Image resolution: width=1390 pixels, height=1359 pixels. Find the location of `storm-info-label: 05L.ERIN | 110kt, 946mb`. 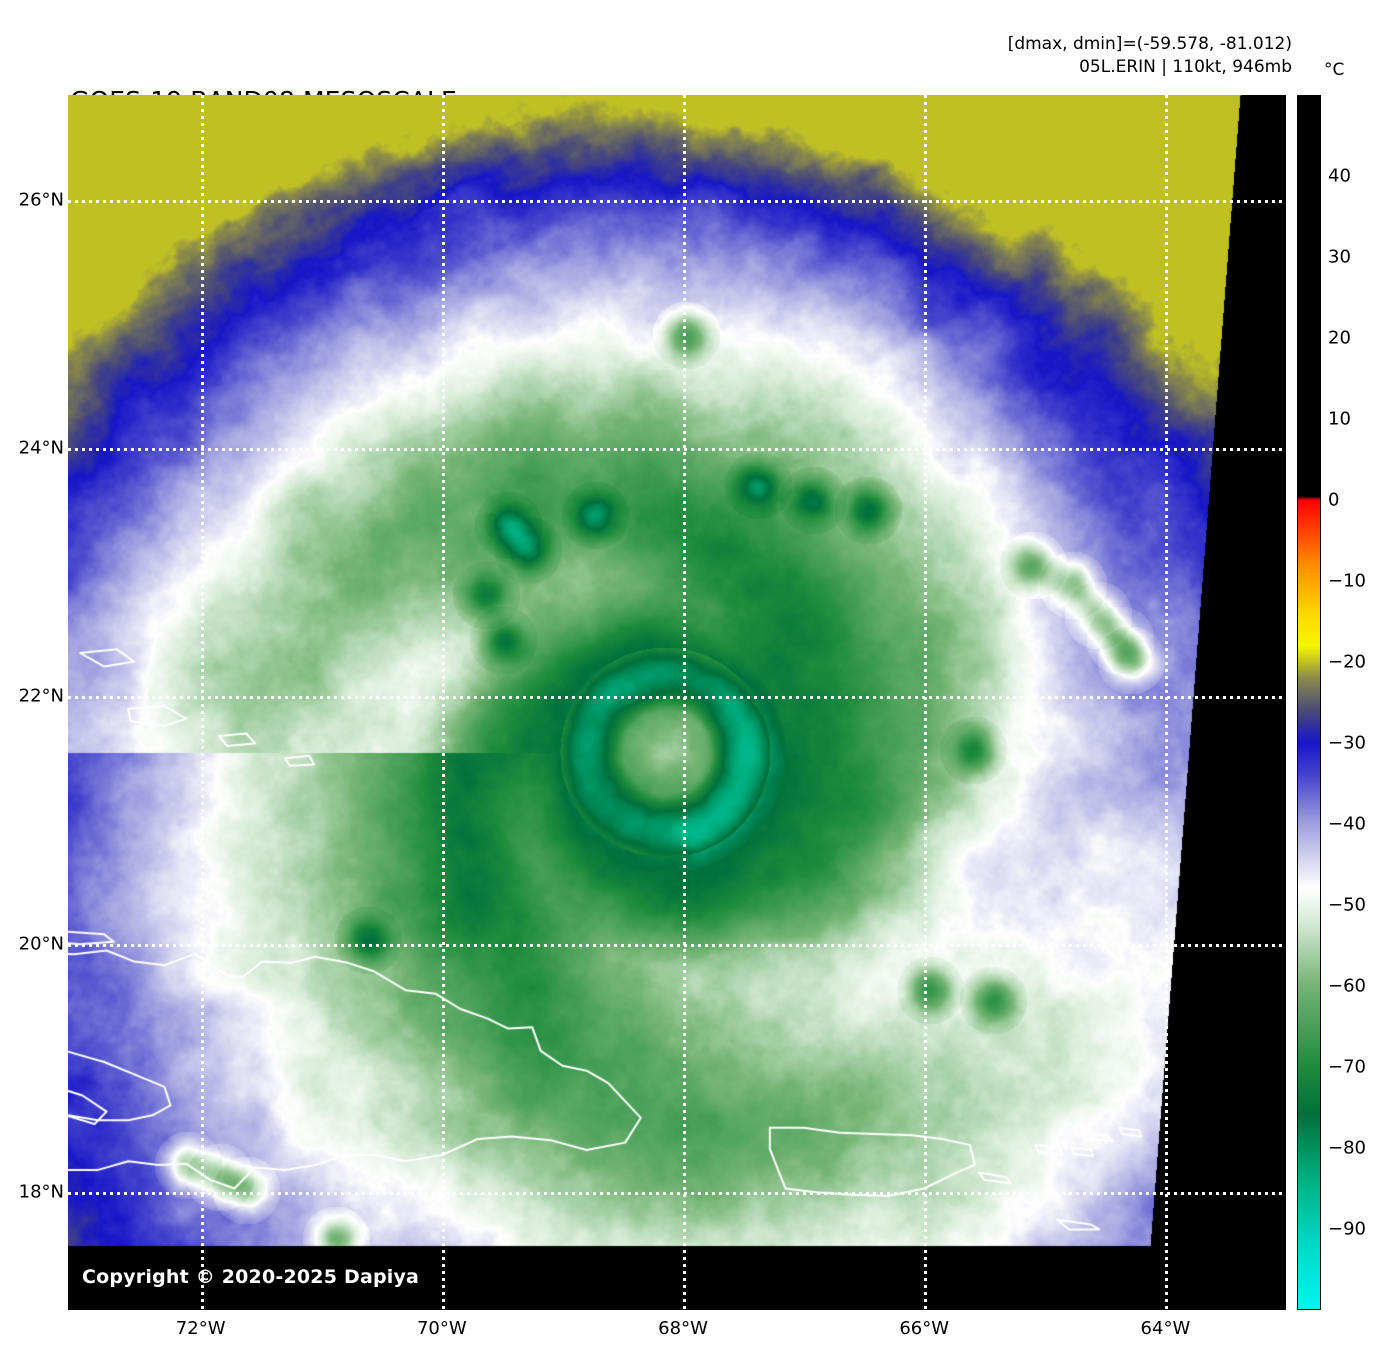

storm-info-label: 05L.ERIN | 110kt, 946mb is located at coordinates (1185, 67).